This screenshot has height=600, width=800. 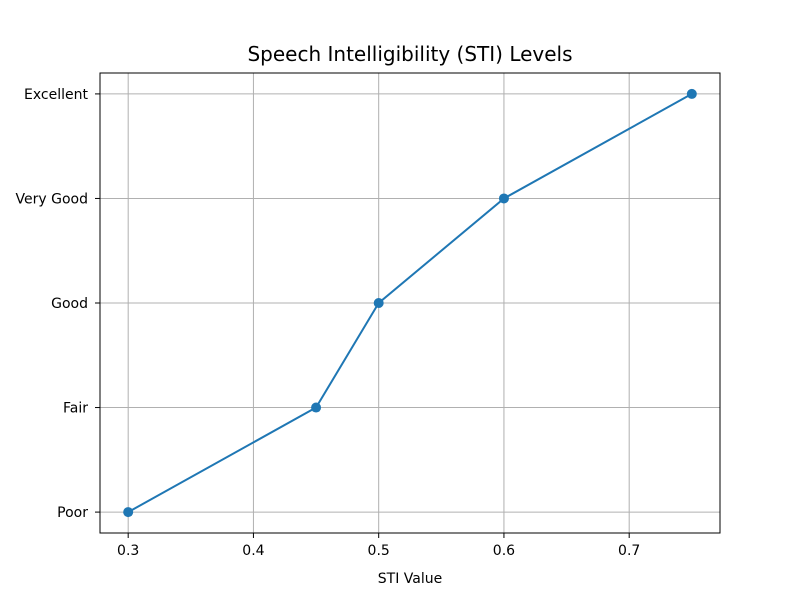 What do you see at coordinates (629, 551) in the screenshot?
I see `x-tick-label: 0.7` at bounding box center [629, 551].